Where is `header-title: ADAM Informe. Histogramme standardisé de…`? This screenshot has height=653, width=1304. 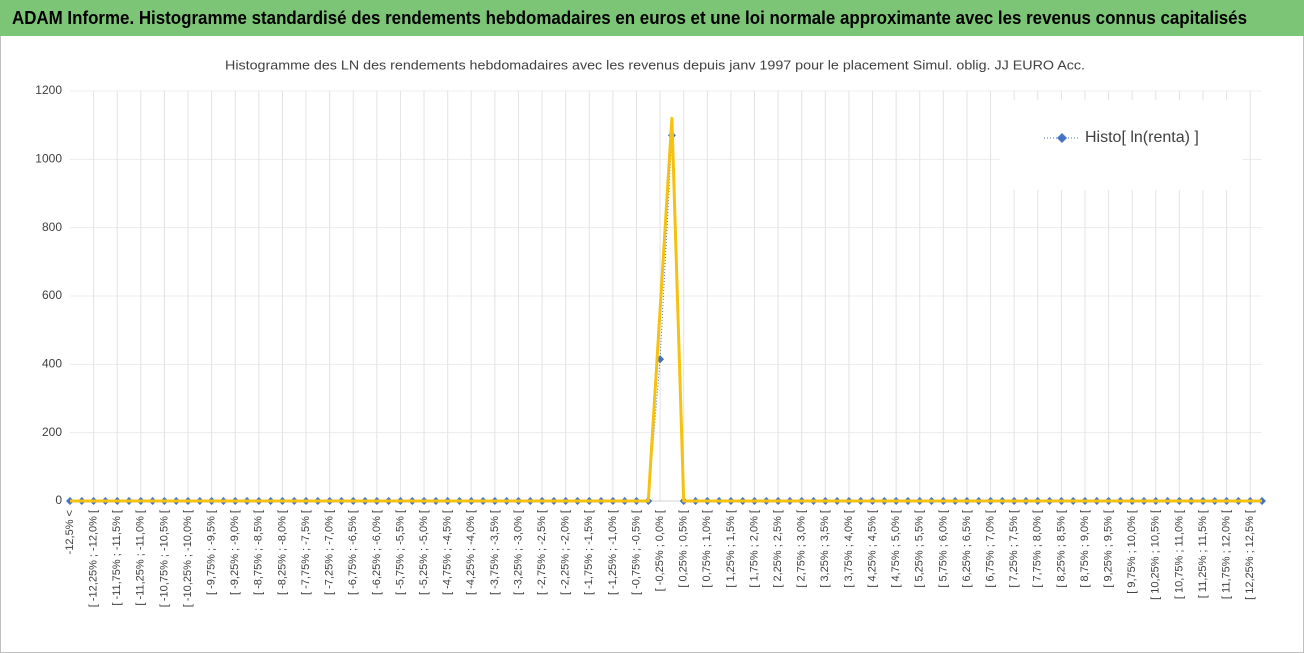 header-title: ADAM Informe. Histogramme standardisé de… is located at coordinates (629, 18).